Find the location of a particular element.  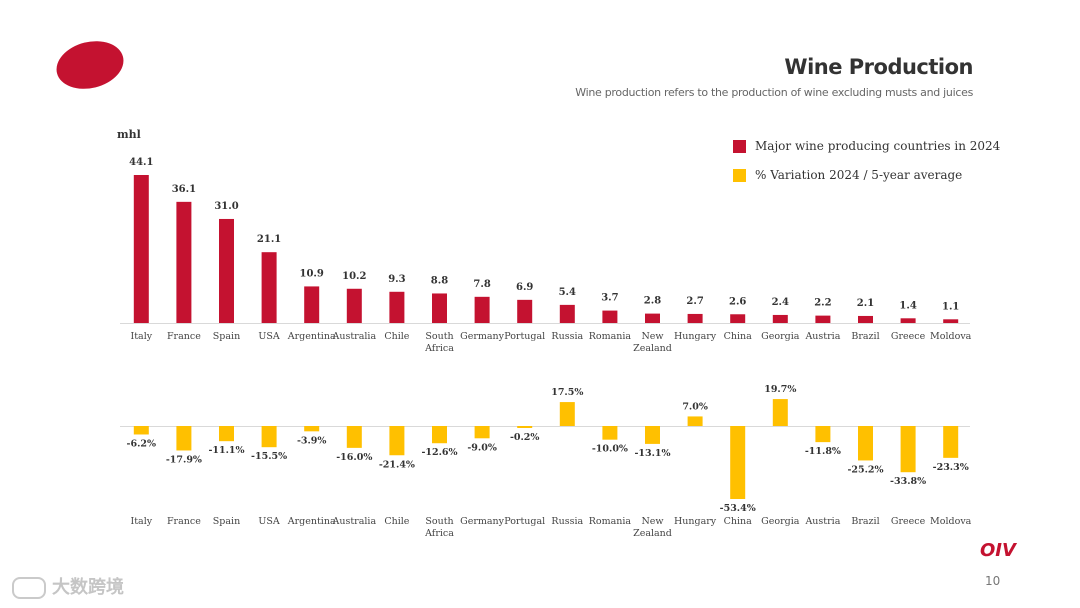

legend-swatch-production is located at coordinates (739, 146).